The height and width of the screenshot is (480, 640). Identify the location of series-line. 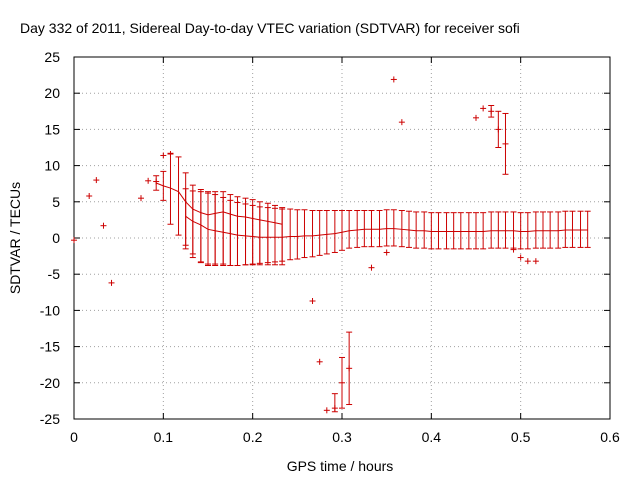
(219, 203).